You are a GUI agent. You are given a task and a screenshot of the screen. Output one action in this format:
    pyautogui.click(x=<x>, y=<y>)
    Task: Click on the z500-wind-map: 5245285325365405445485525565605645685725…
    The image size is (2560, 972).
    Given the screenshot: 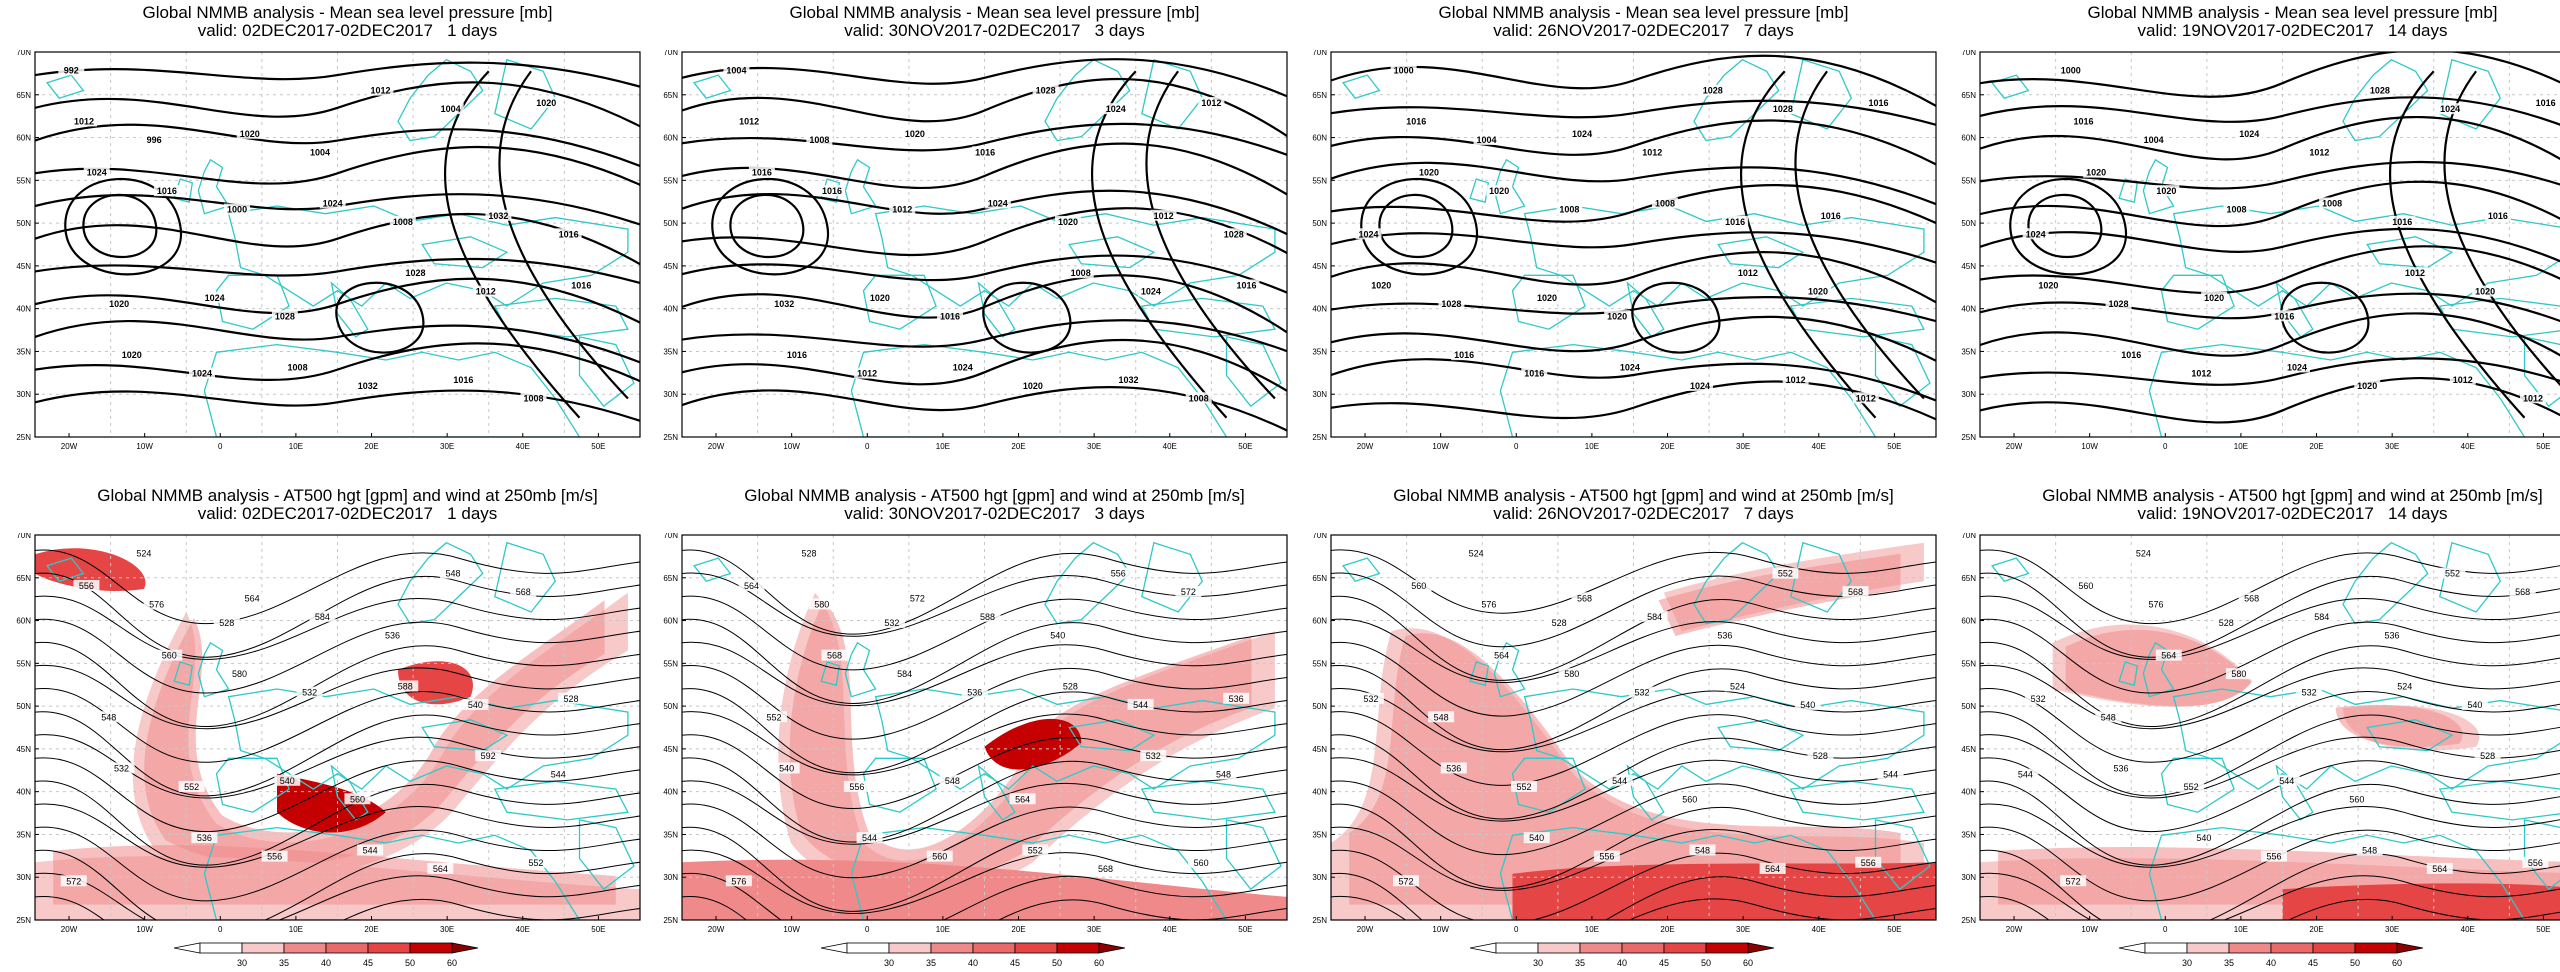 What is the action you would take?
    pyautogui.click(x=2254, y=738)
    